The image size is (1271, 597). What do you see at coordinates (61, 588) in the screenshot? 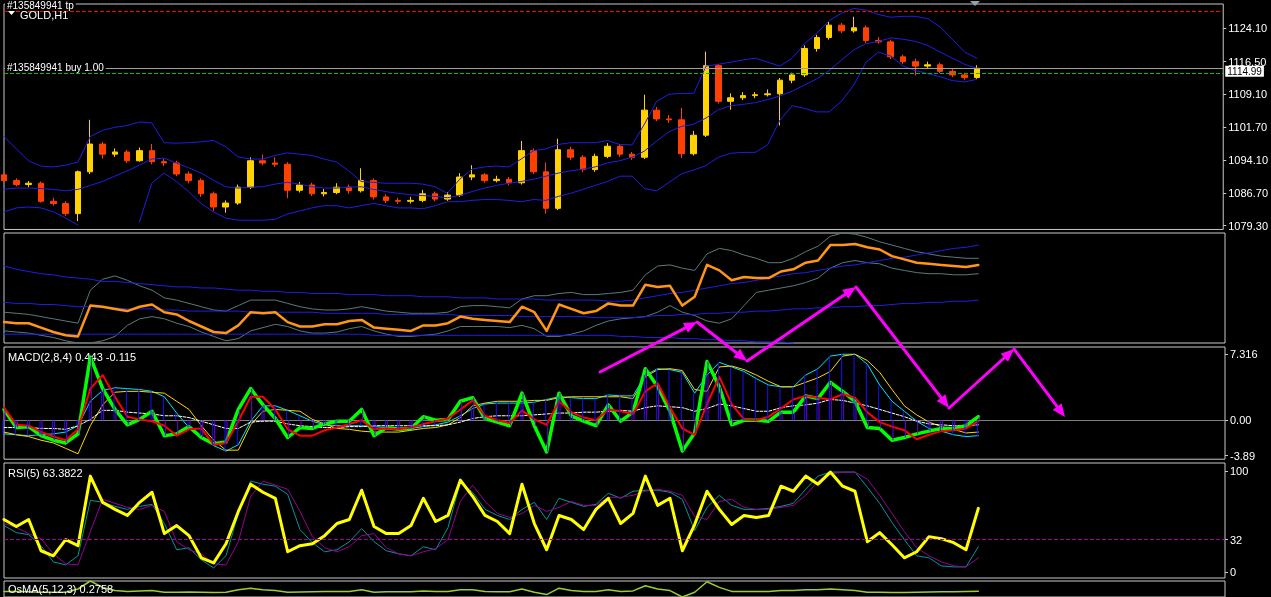
I see `chart-title: OsMA(5,12,3) 0.2758` at bounding box center [61, 588].